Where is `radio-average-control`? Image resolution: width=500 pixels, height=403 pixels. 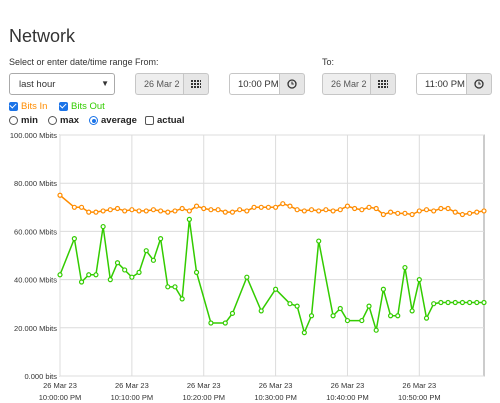 radio-average-control is located at coordinates (93, 120).